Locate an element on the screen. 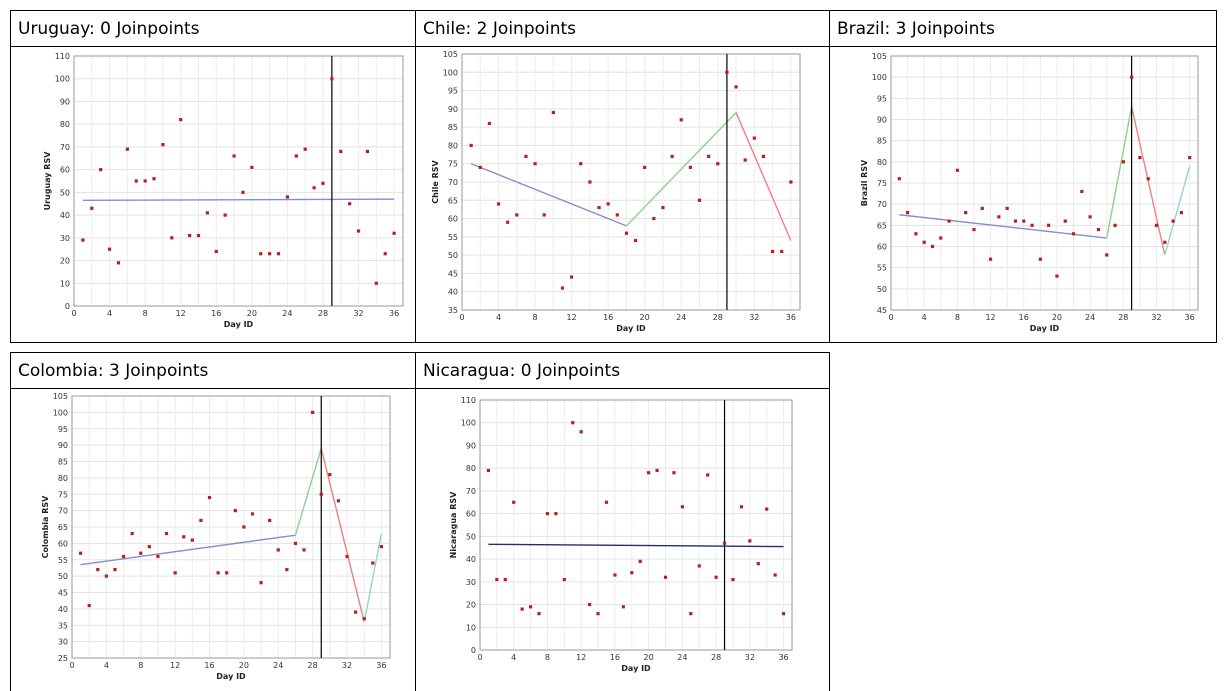 The height and width of the screenshot is (691, 1227). y-tick-label: 30 is located at coordinates (471, 582).